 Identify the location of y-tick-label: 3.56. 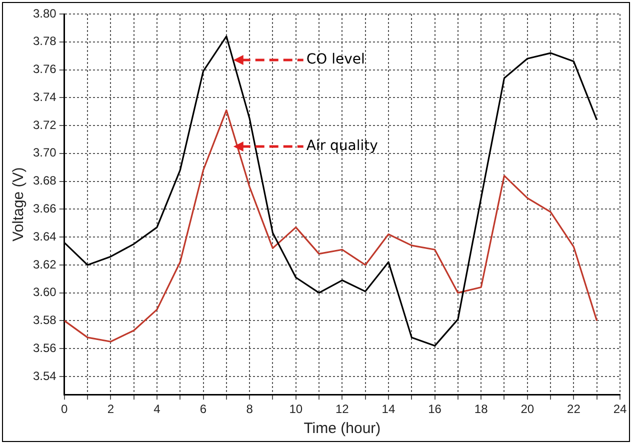
(44, 347).